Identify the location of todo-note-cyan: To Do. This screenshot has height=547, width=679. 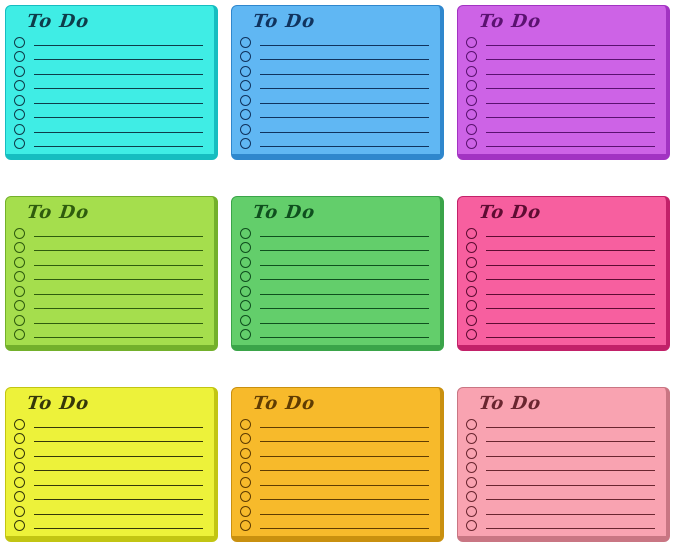
(111, 82).